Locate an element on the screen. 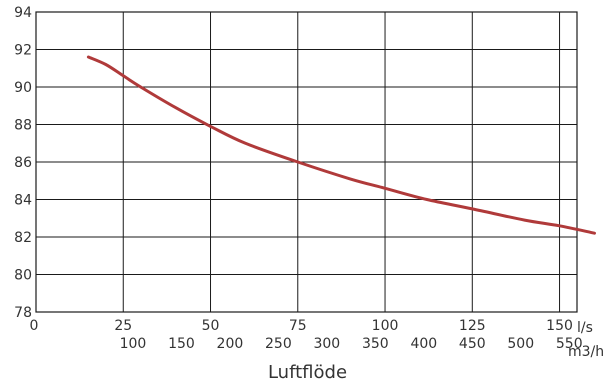 Image resolution: width=615 pixels, height=390 pixels. y-tick-label: 94 is located at coordinates (23, 13).